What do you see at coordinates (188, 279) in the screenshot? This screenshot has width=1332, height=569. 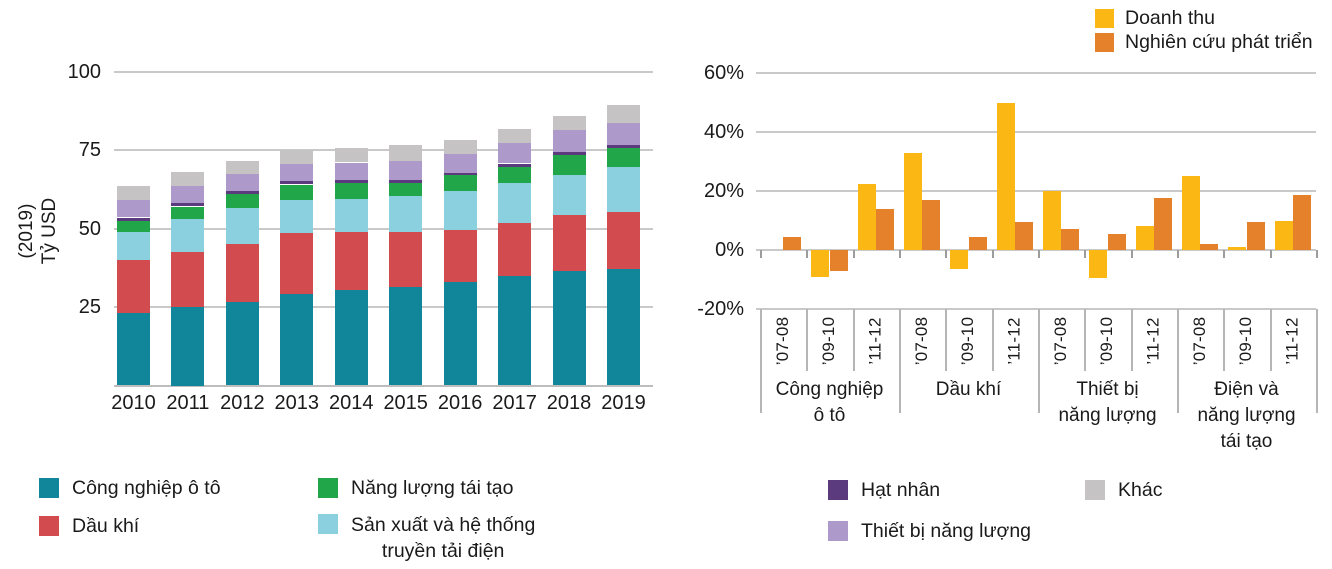 I see `bar-segment-2011-s1` at bounding box center [188, 279].